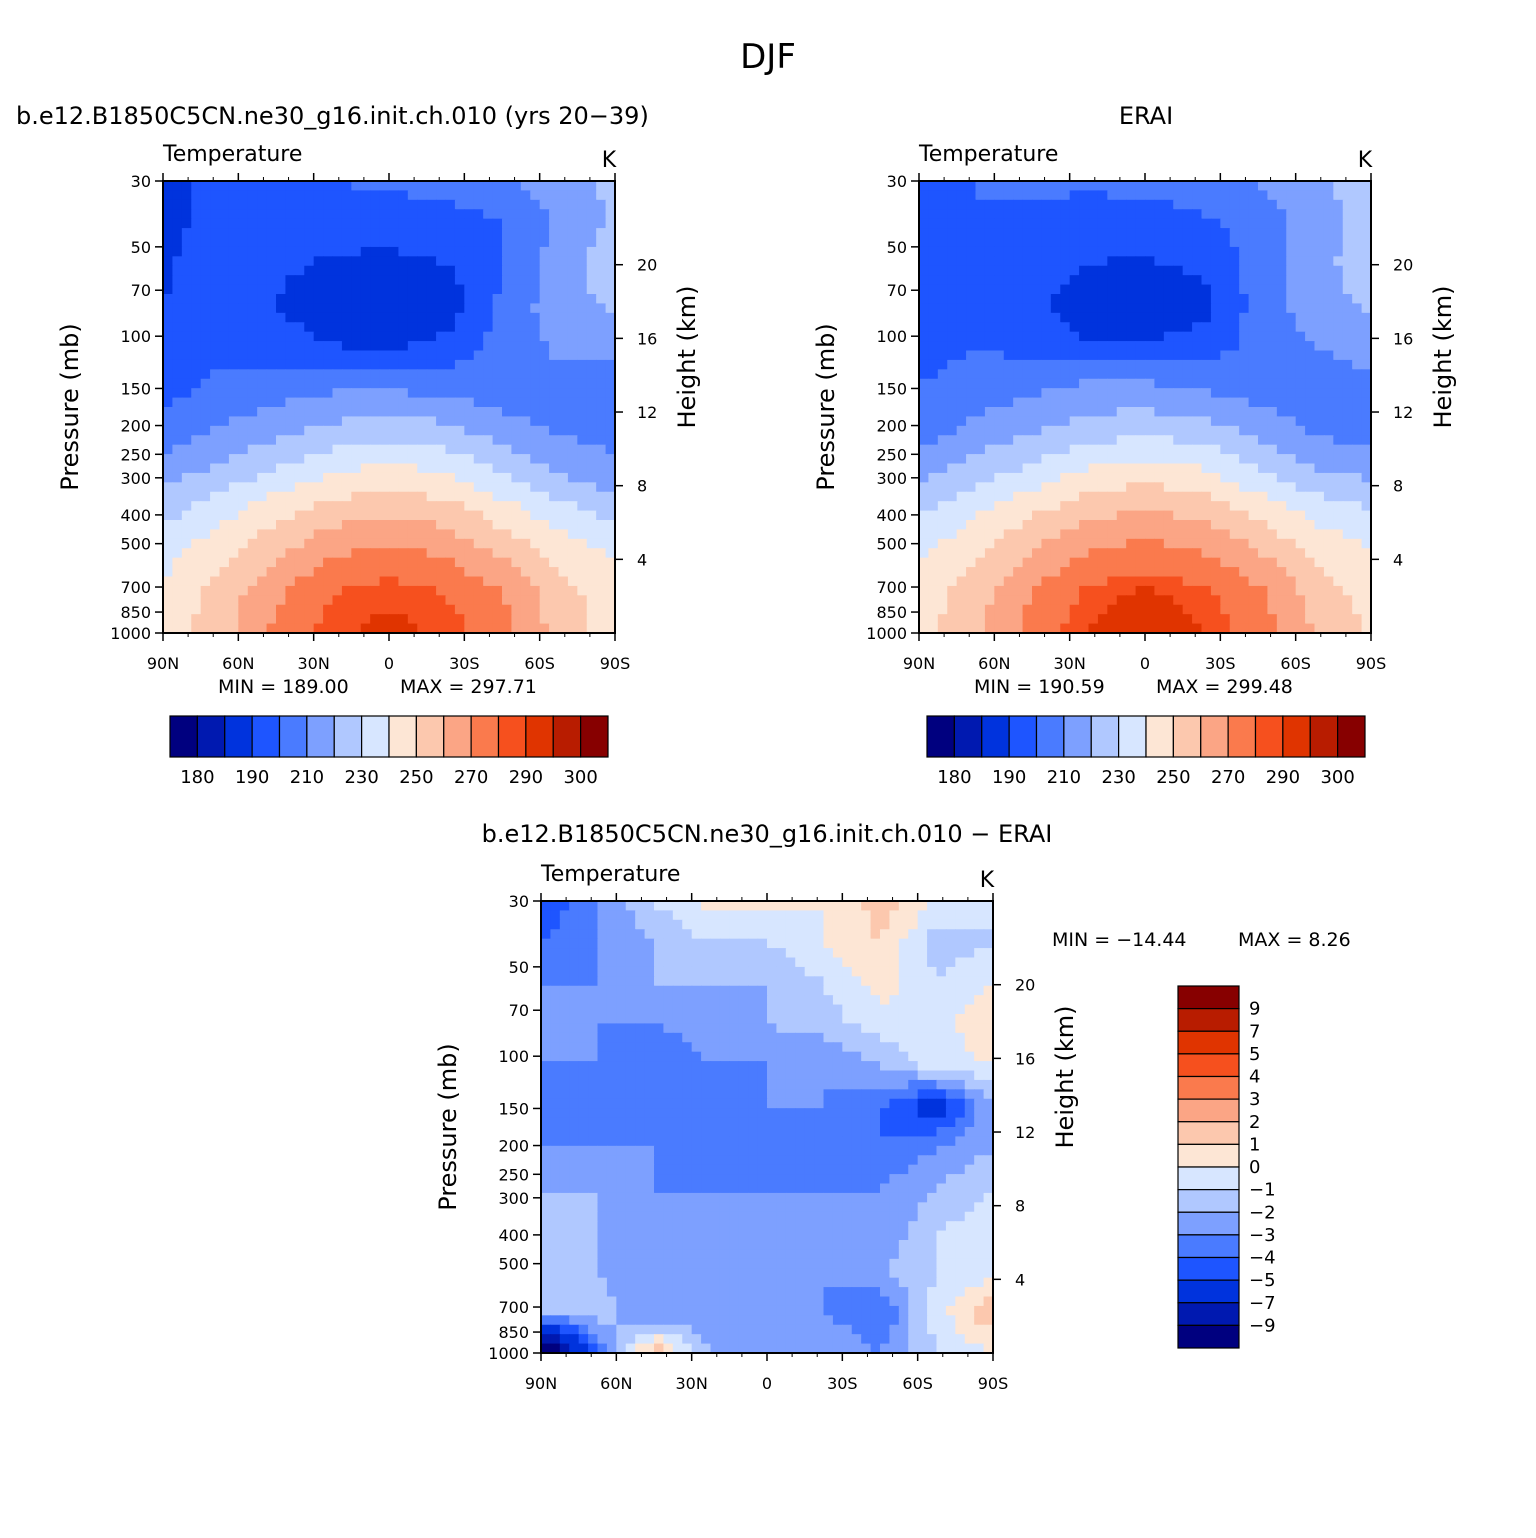 Image resolution: width=1536 pixels, height=1538 pixels. Describe the element at coordinates (968, 736) in the screenshot. I see `colorbar-box` at that location.